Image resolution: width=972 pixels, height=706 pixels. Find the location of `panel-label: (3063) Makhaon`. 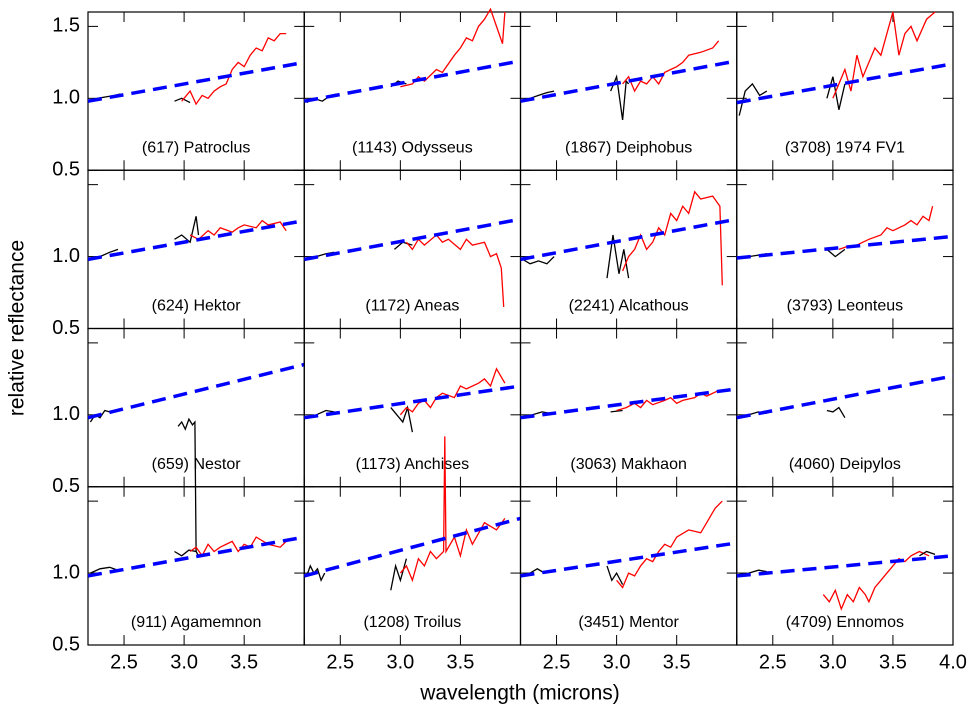

panel-label: (3063) Makhaon is located at coordinates (628, 464).